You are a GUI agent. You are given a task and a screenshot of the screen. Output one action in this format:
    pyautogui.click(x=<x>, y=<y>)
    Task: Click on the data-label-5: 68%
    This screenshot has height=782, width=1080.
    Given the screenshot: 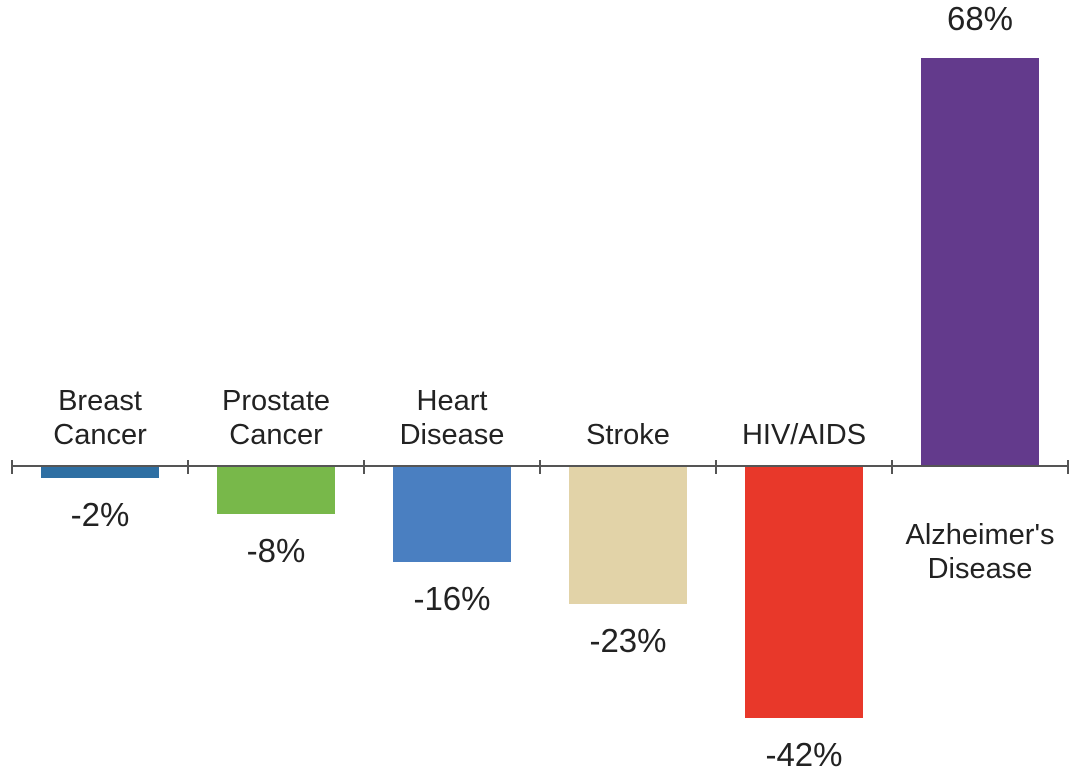 What is the action you would take?
    pyautogui.click(x=980, y=18)
    